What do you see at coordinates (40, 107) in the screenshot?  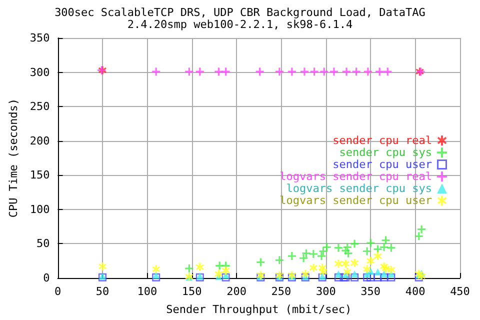 I see `y-tick-label: 250` at bounding box center [40, 107].